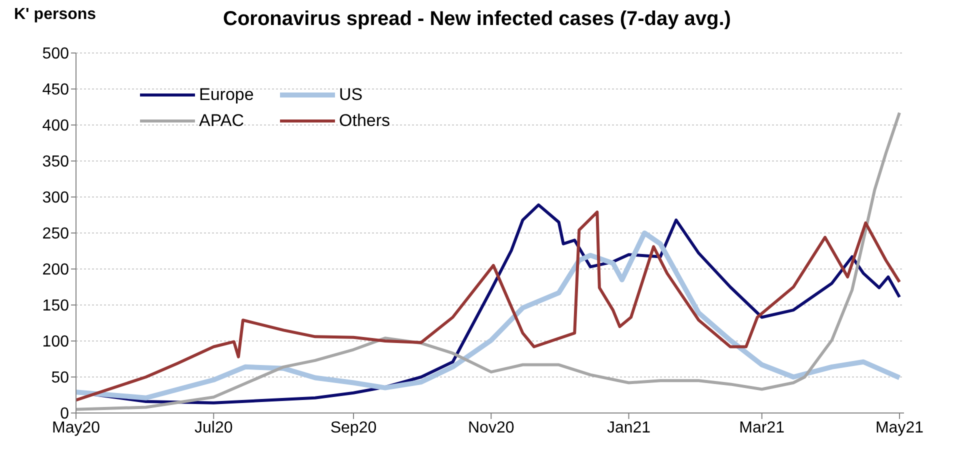  What do you see at coordinates (213, 427) in the screenshot?
I see `x-tick-label: Jul20` at bounding box center [213, 427].